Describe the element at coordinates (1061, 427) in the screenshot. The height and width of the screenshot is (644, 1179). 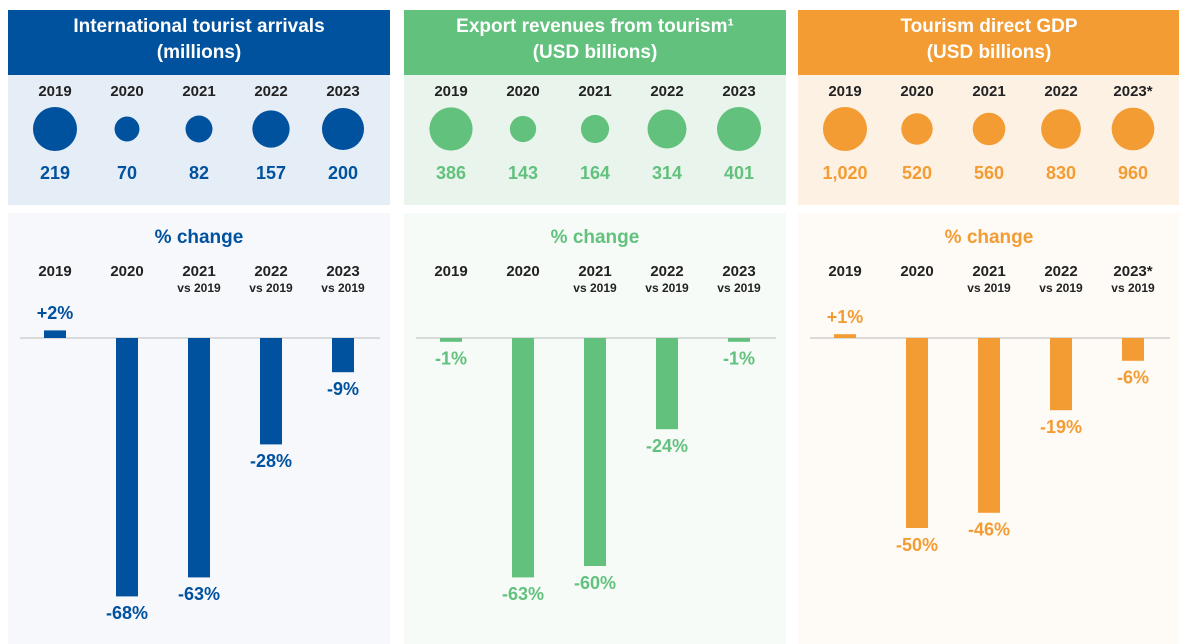
I see `value-label: -19%` at that location.